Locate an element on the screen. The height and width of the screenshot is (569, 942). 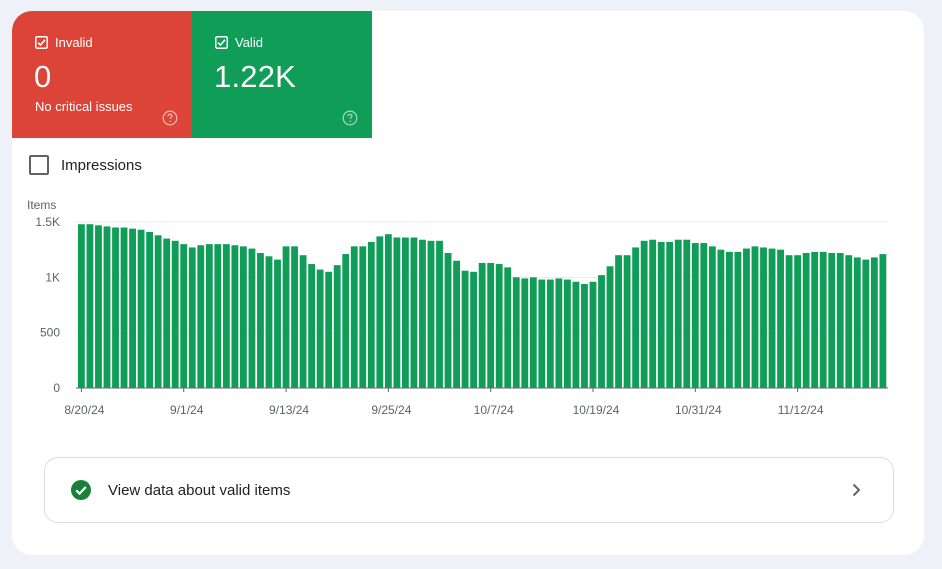
view-valid-items-link: View data about valid items is located at coordinates (469, 490).